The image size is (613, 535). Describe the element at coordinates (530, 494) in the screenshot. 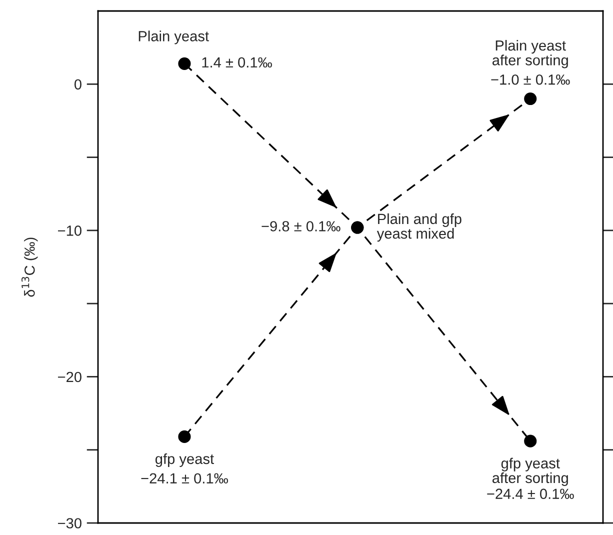

I see `data-label: −24.4 ± 0.1‰` at that location.